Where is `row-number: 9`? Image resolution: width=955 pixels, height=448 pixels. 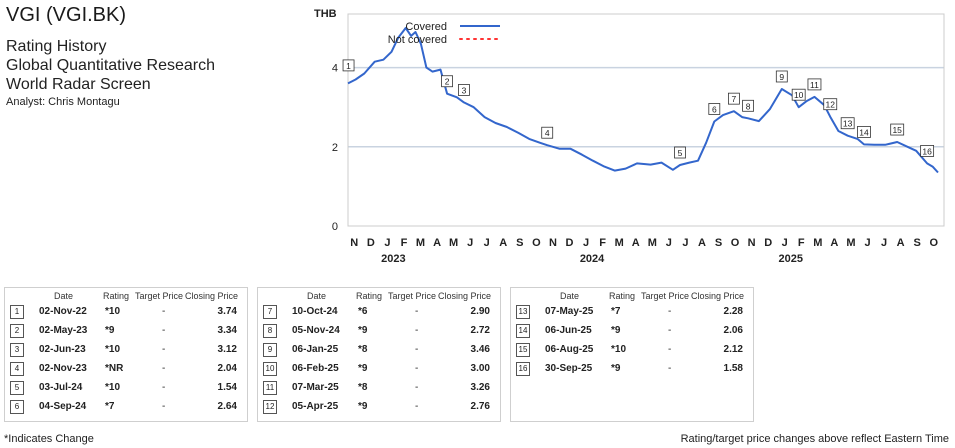
row-number: 9 is located at coordinates (270, 350).